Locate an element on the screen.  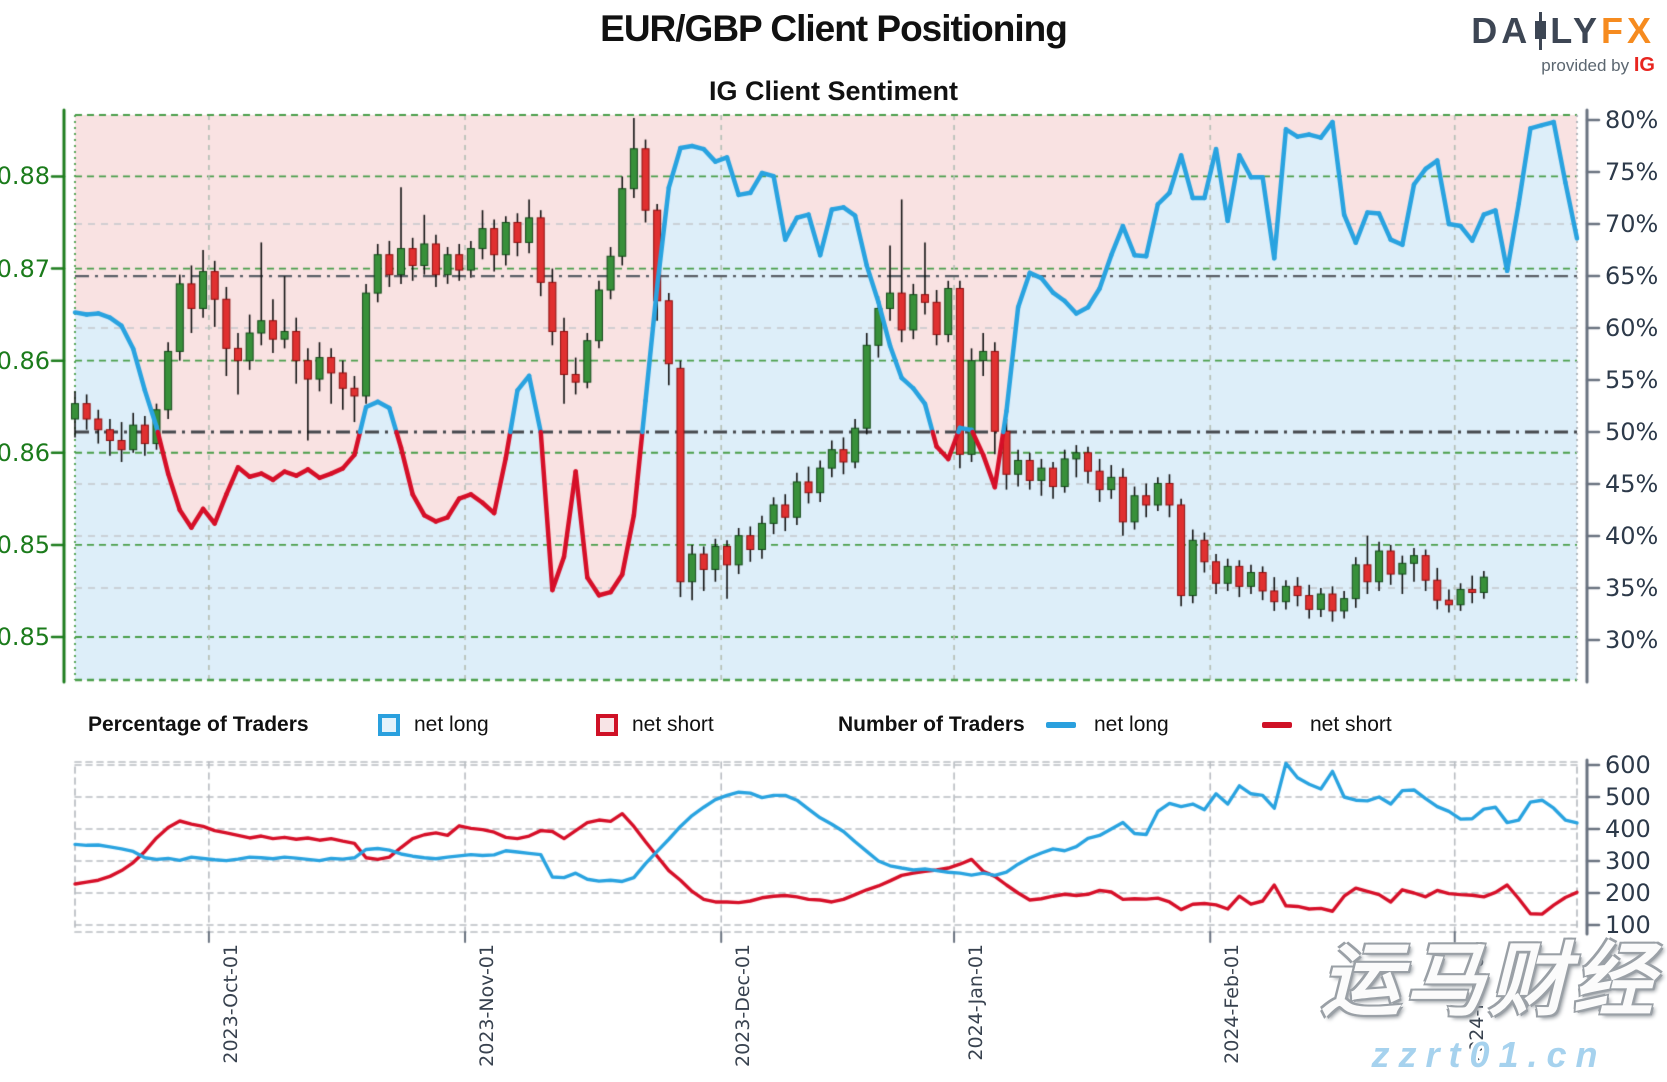
logo-text-da: DA is located at coordinates (1501, 30).